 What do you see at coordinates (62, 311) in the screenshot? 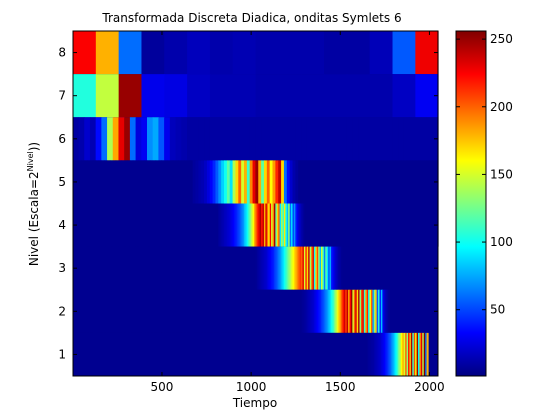
I see `y-tick-label: 2` at bounding box center [62, 311].